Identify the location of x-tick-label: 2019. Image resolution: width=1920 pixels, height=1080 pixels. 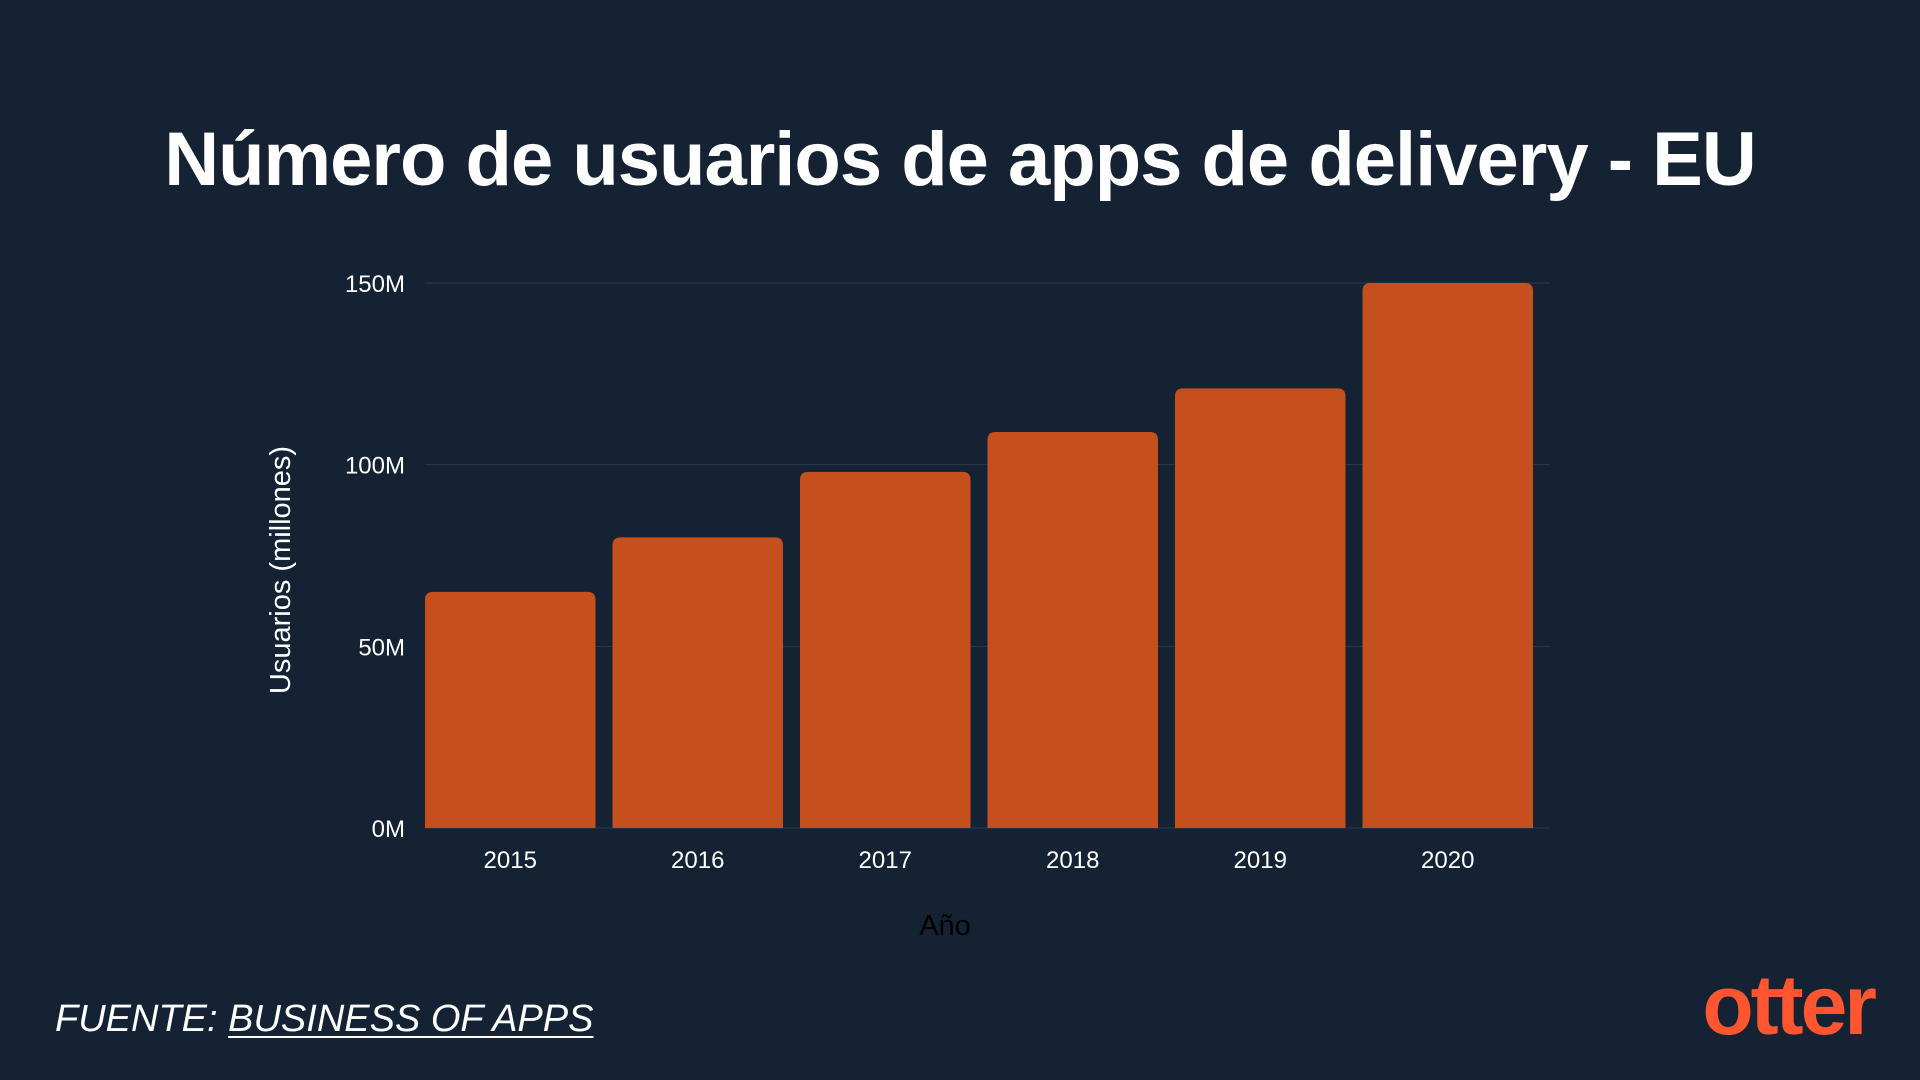
(1260, 860).